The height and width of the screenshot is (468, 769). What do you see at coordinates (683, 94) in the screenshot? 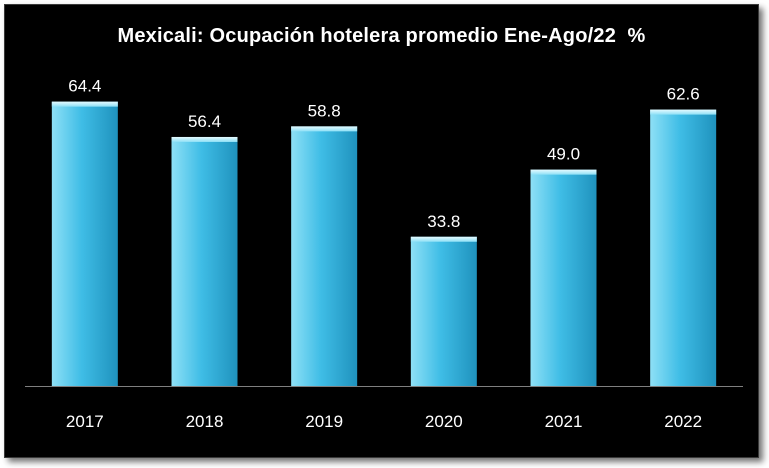
I see `data-label-2022: 62.6` at bounding box center [683, 94].